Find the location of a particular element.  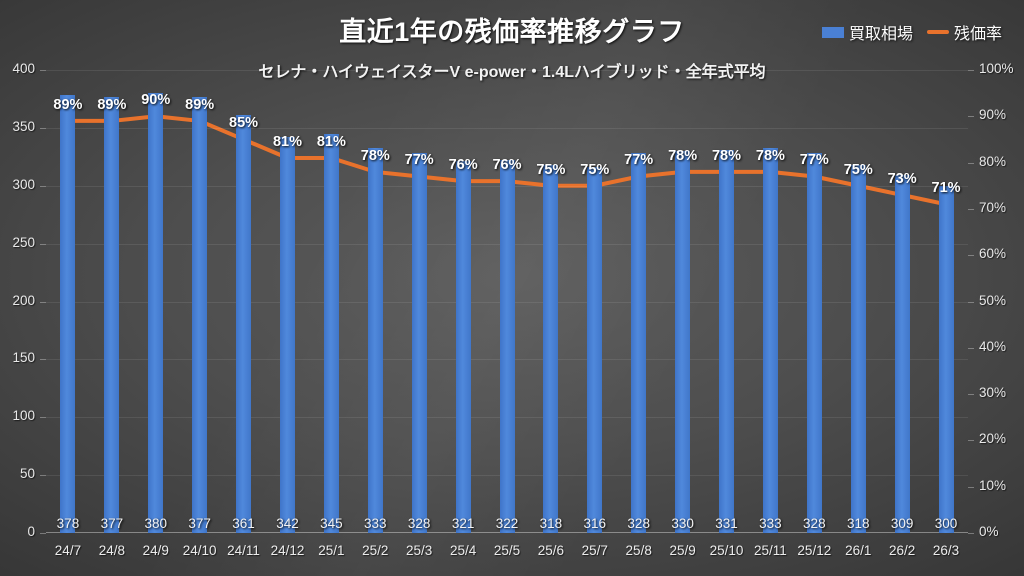

bar-value-label: 378 is located at coordinates (68, 523).